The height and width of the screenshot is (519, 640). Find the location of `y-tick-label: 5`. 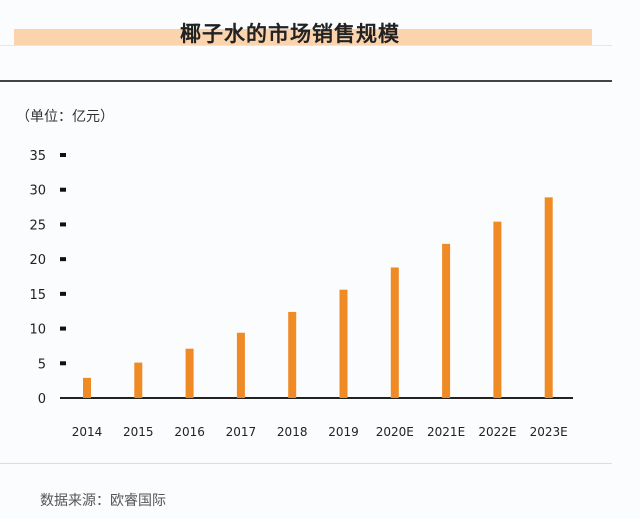

y-tick-label: 5 is located at coordinates (42, 364).